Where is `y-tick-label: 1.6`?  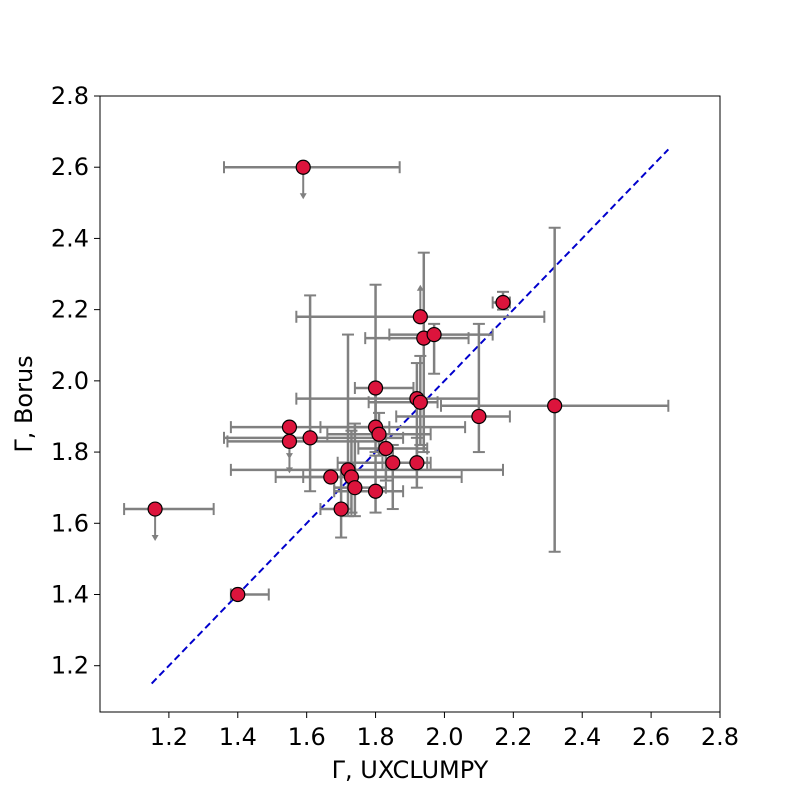
y-tick-label: 1.6 is located at coordinates (70, 523).